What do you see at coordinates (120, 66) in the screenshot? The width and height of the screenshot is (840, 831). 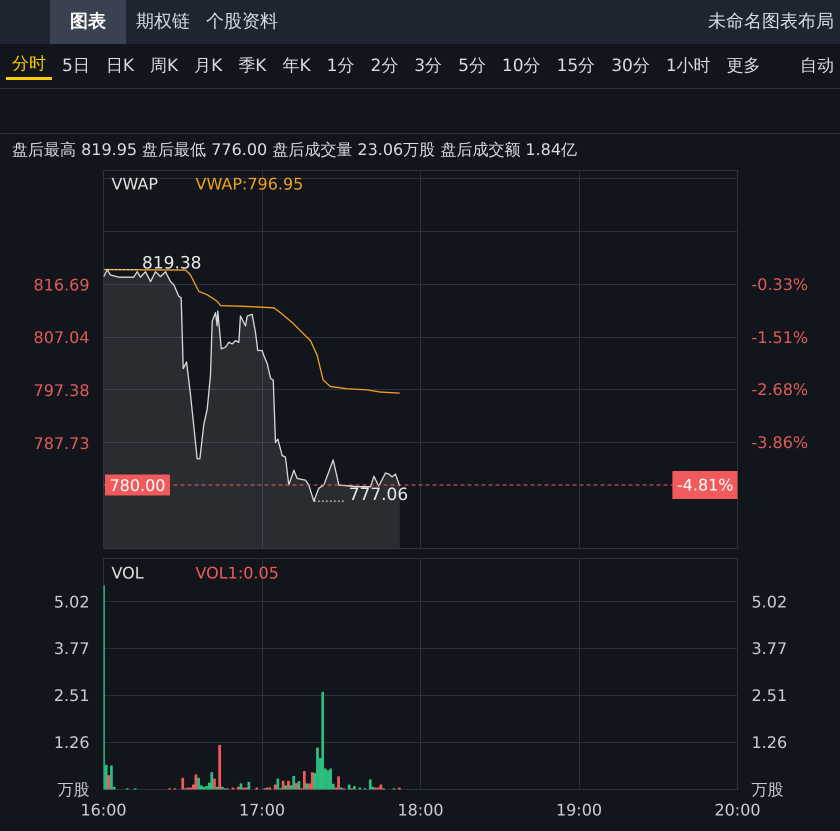 I see `text: 日K` at bounding box center [120, 66].